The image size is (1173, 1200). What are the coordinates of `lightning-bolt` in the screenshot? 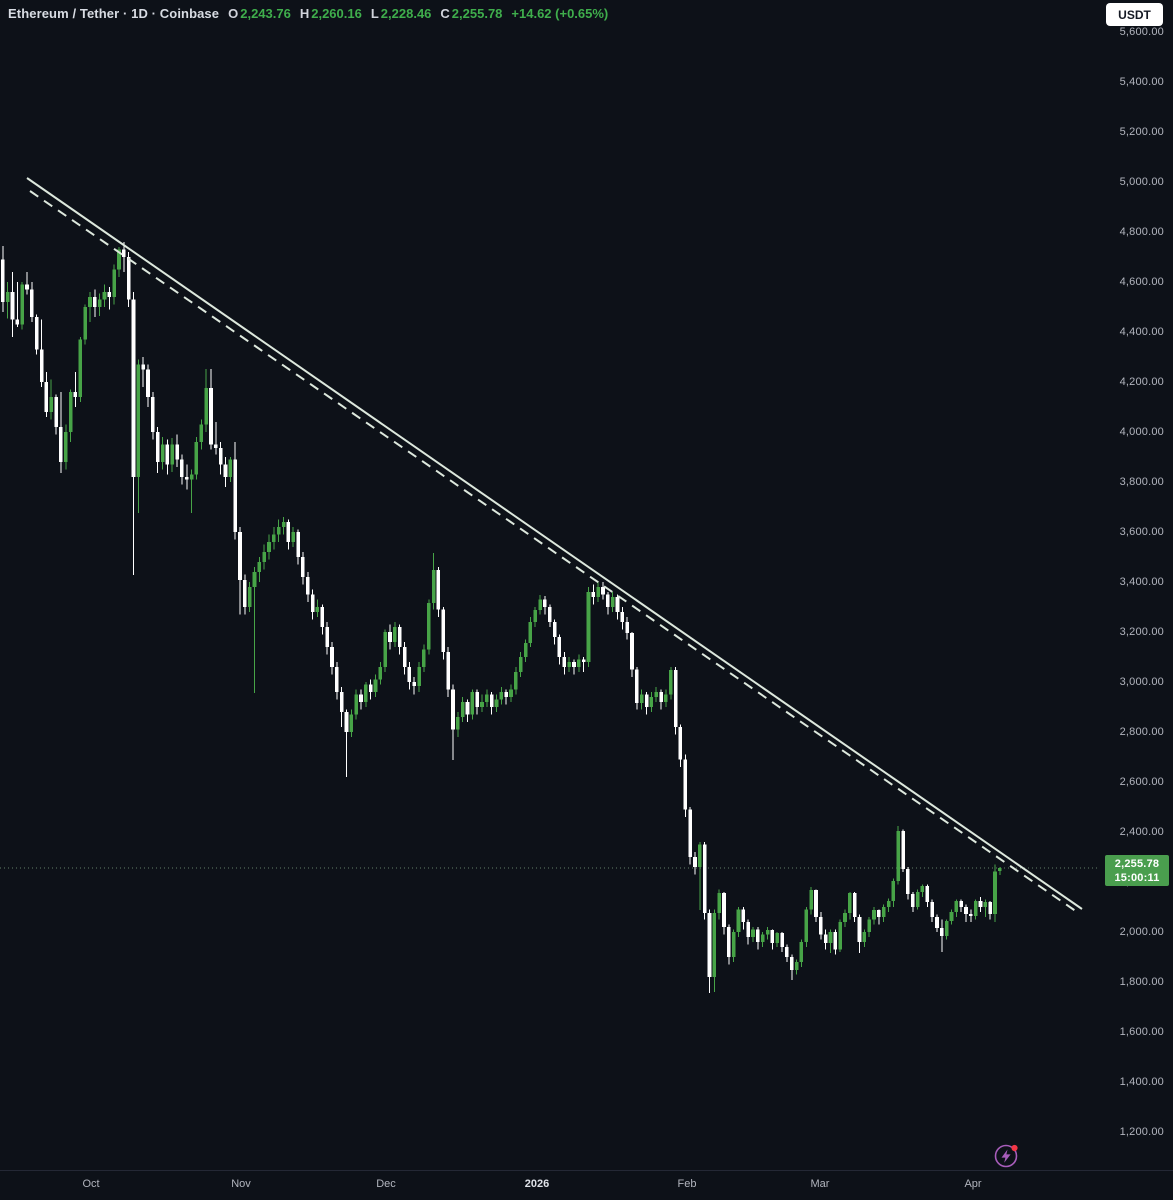 It's located at (1006, 1156).